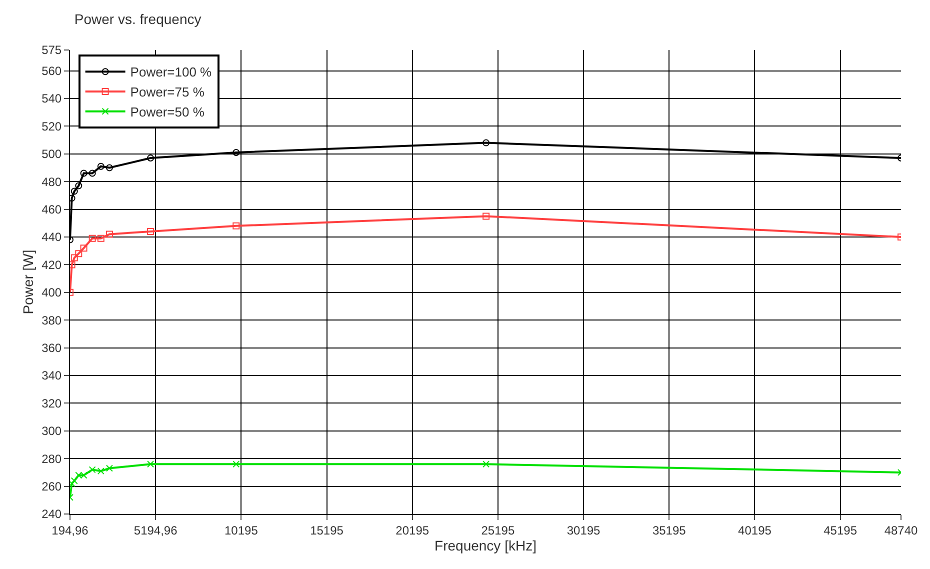 The image size is (930, 569). Describe the element at coordinates (669, 530) in the screenshot. I see `x-tick-label: 35195` at that location.